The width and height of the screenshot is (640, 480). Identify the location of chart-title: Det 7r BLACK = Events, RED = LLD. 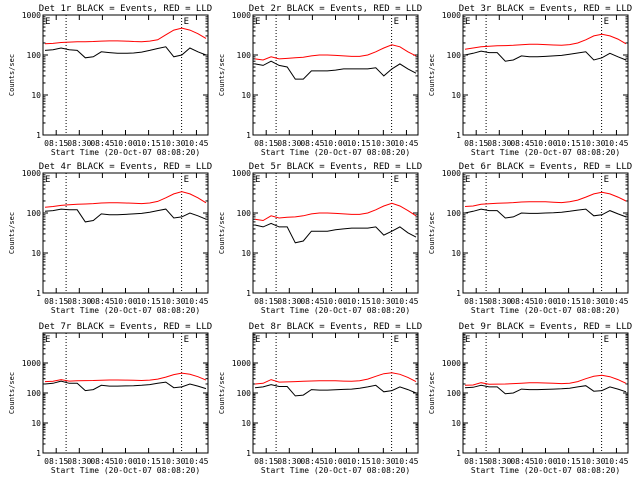
(125, 327).